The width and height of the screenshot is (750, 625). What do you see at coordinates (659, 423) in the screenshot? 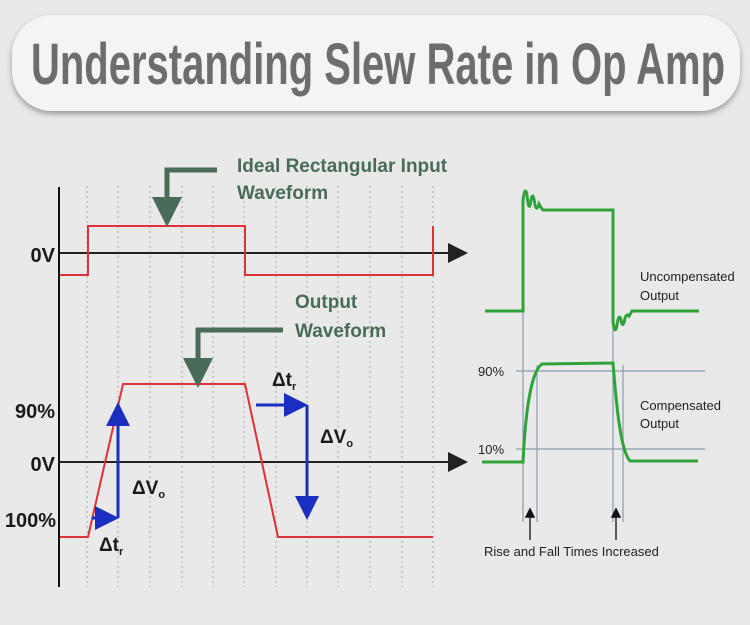
I see `compensated-label-line2: Output` at bounding box center [659, 423].